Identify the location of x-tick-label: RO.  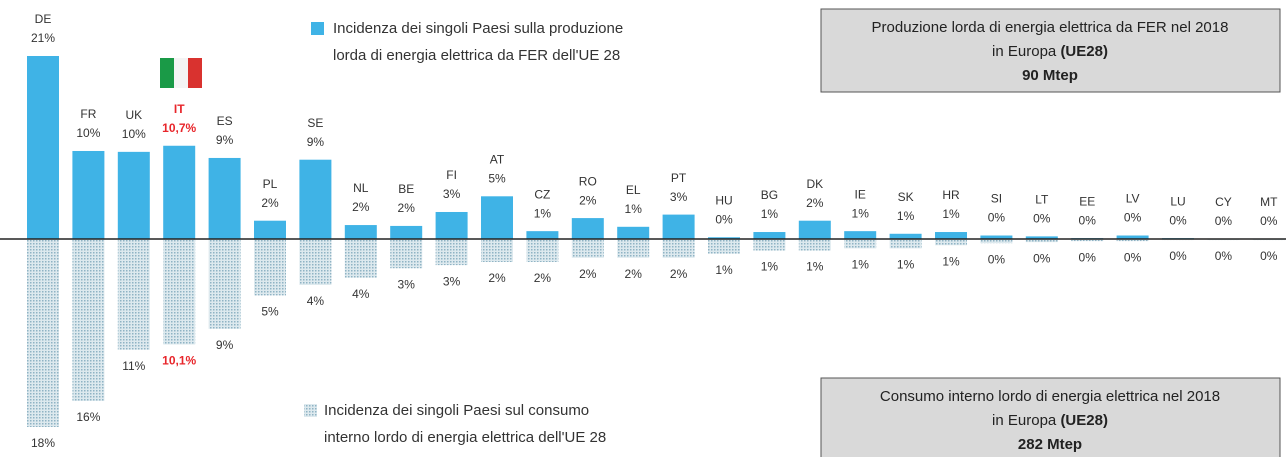
(588, 181).